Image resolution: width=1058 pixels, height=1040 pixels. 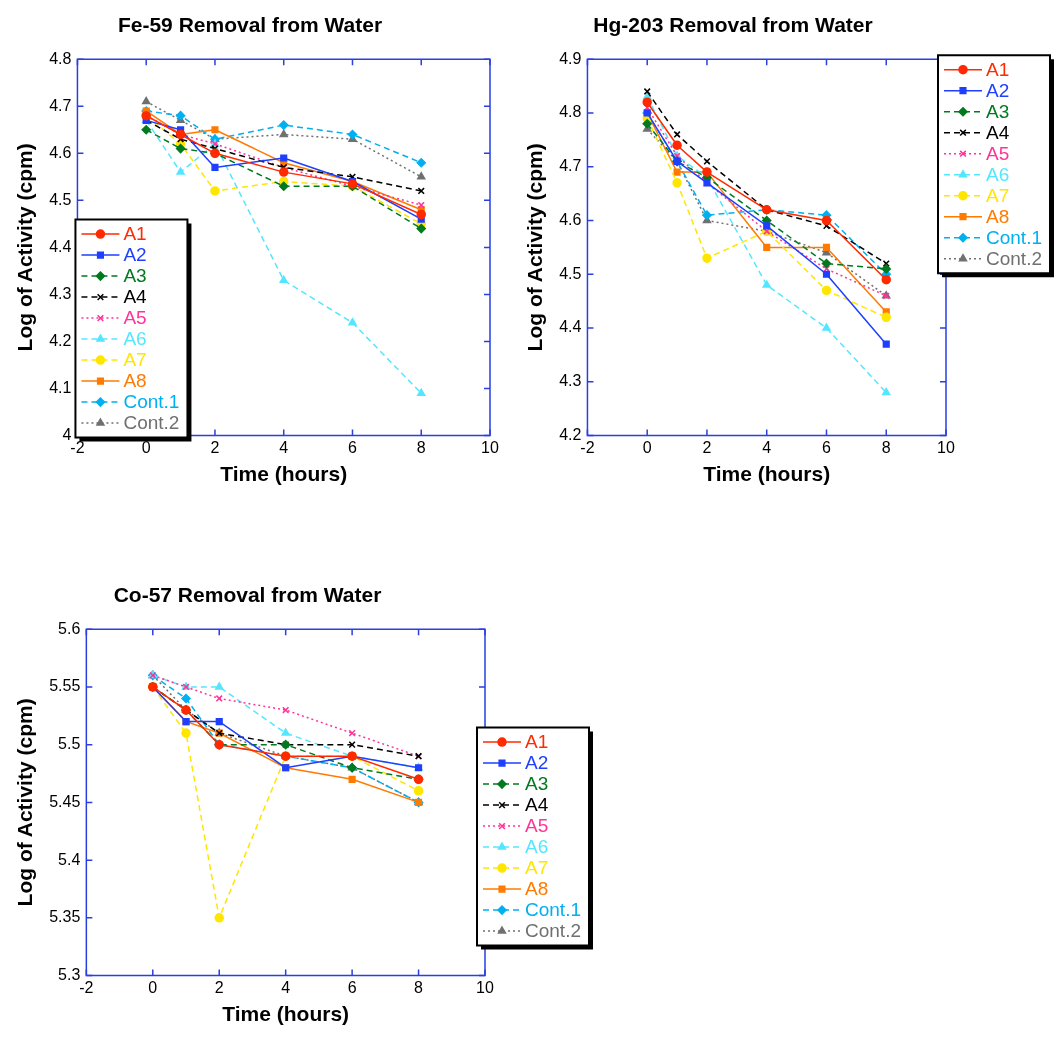 What do you see at coordinates (250, 25) in the screenshot?
I see `chart-title: Fe-59 Removal from Water` at bounding box center [250, 25].